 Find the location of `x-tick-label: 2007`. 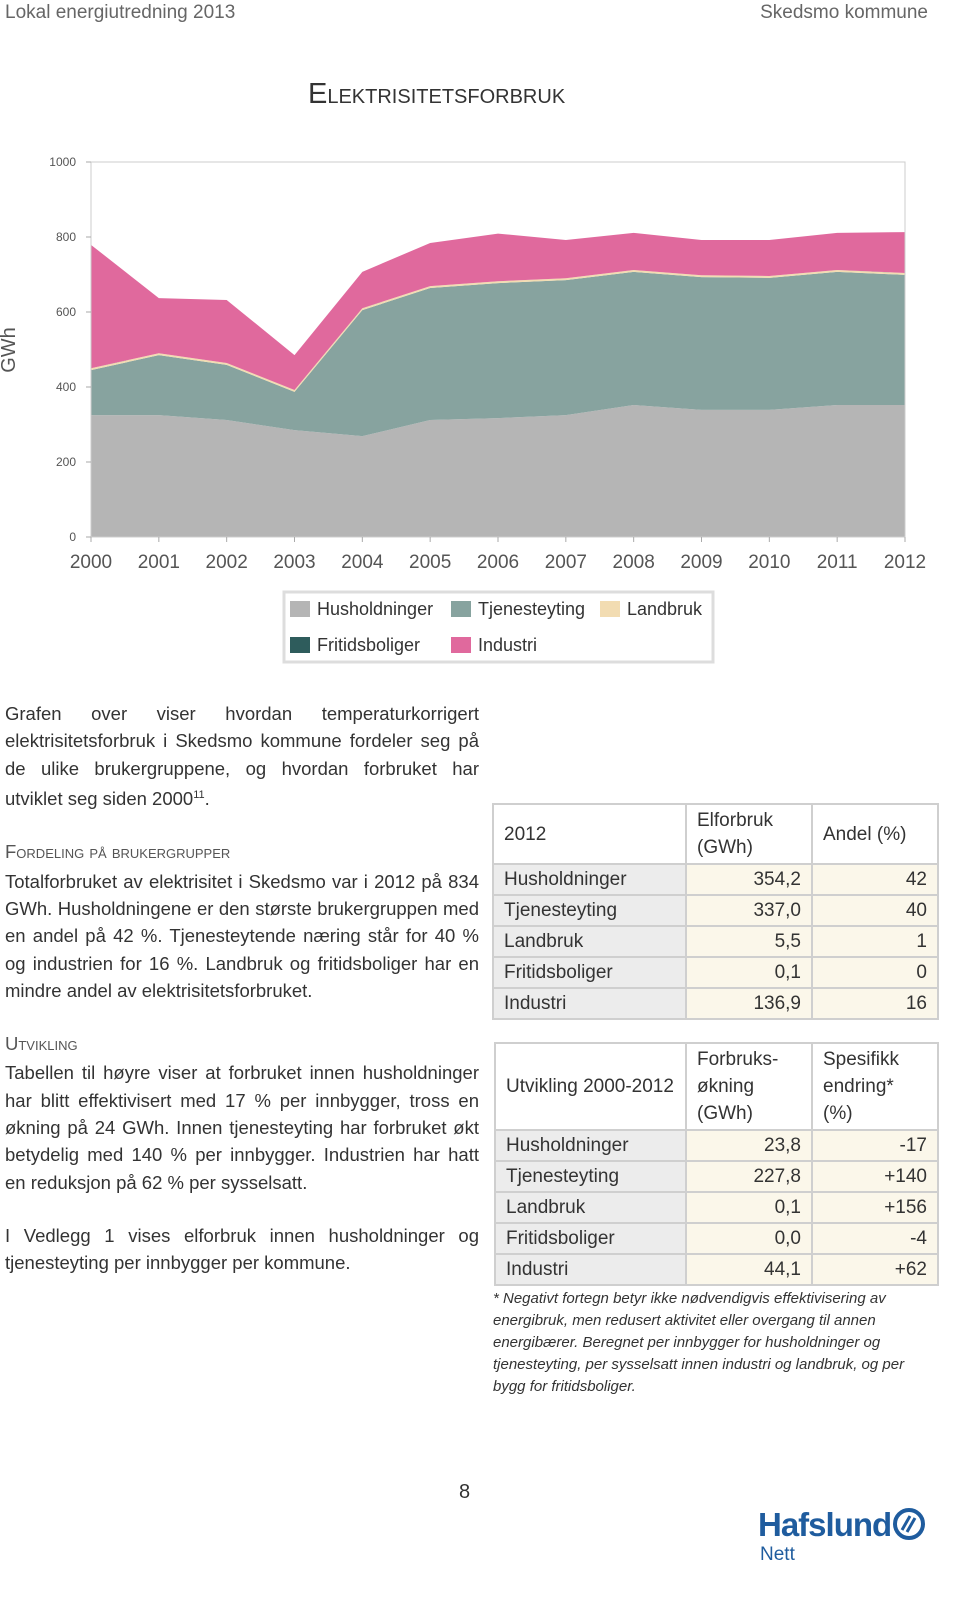

x-tick-label: 2007 is located at coordinates (566, 562).